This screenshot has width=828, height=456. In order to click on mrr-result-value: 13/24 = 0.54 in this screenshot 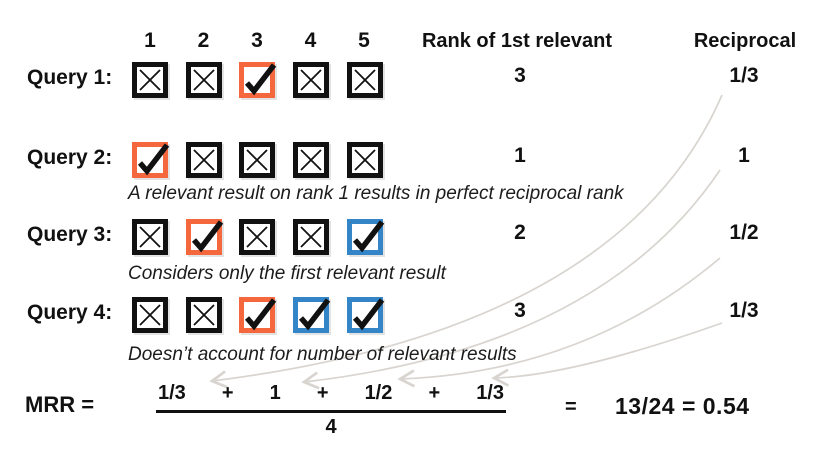, I will do `click(682, 406)`.